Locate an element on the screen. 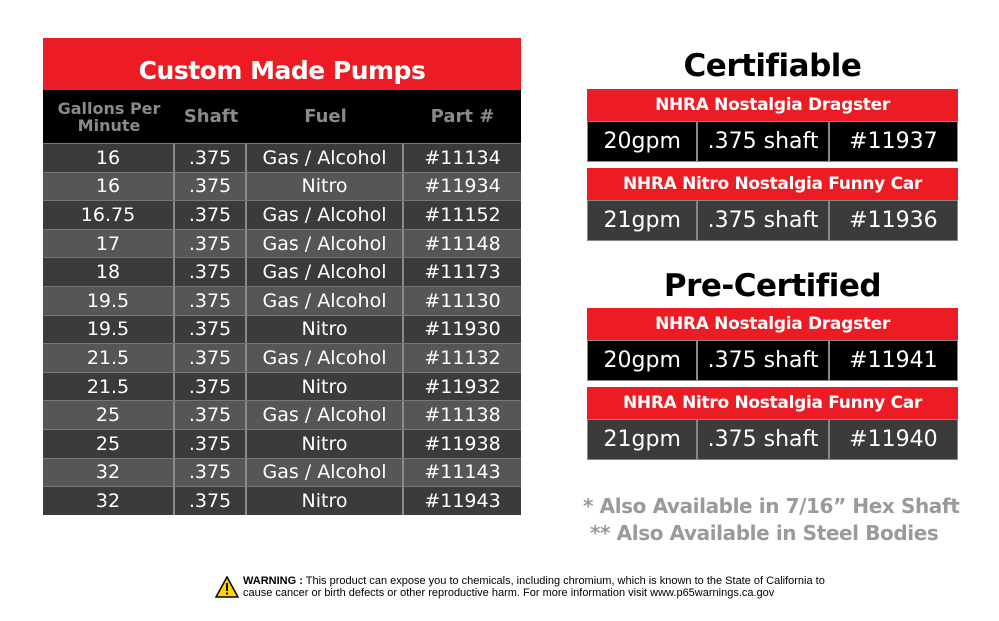 The image size is (999, 621). table-row: 16.375 Gas / Alcohol #11134 is located at coordinates (282, 157).